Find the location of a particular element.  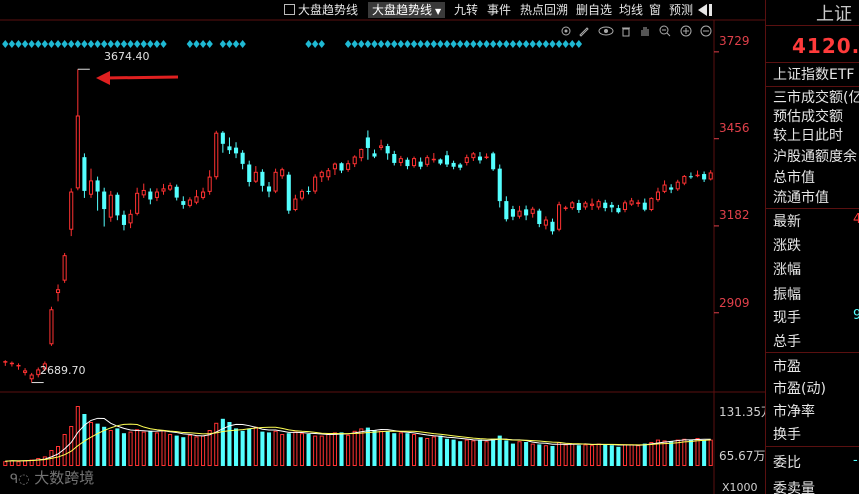

current-hand-value: 9 is located at coordinates (856, 315).